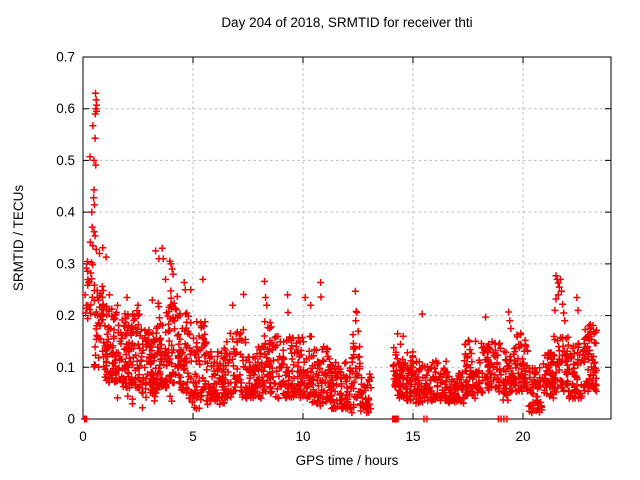  Describe the element at coordinates (65, 367) in the screenshot. I see `svg-text: 0.1` at that location.